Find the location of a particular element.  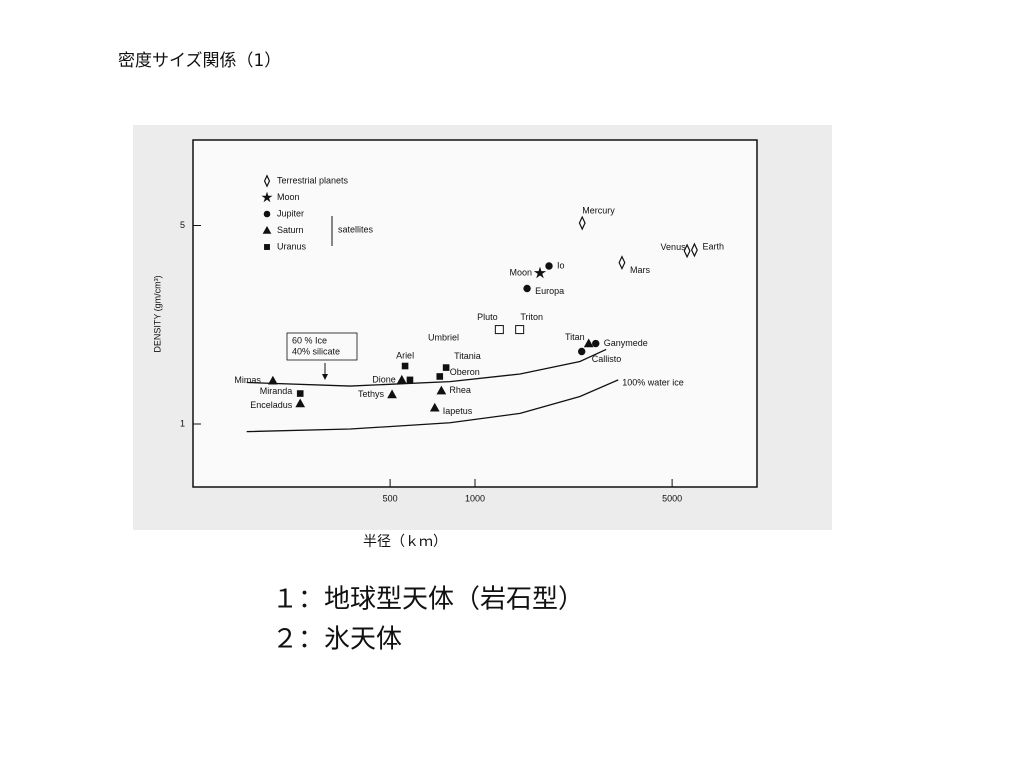

point-label: Iapetus is located at coordinates (458, 411).